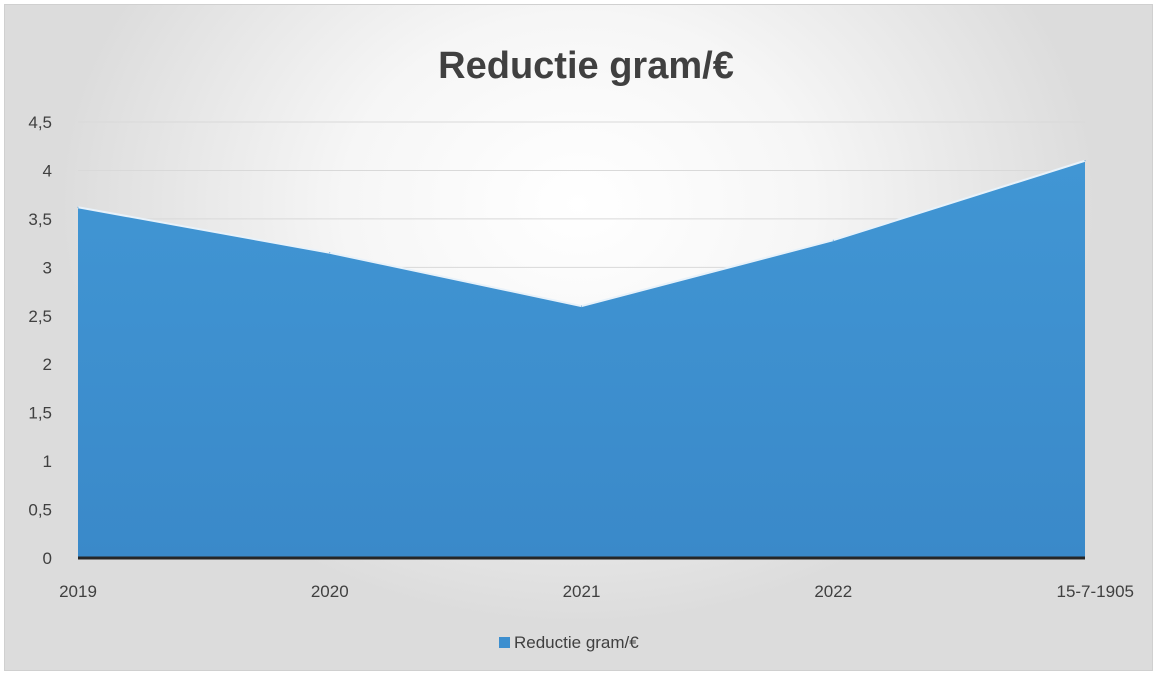 The width and height of the screenshot is (1157, 675). What do you see at coordinates (582, 591) in the screenshot?
I see `x-tick-label: 2021` at bounding box center [582, 591].